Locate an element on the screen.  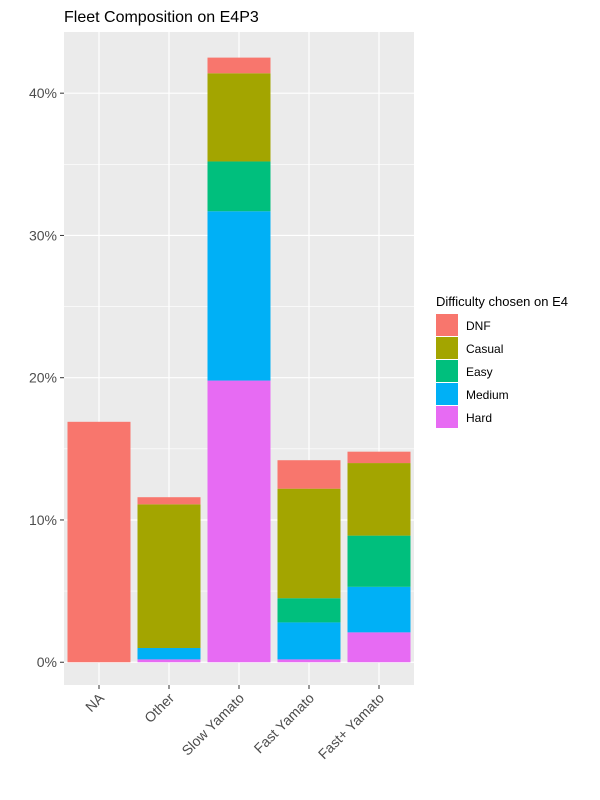
x-tick-label: Fast+ Yamato is located at coordinates (351, 726).